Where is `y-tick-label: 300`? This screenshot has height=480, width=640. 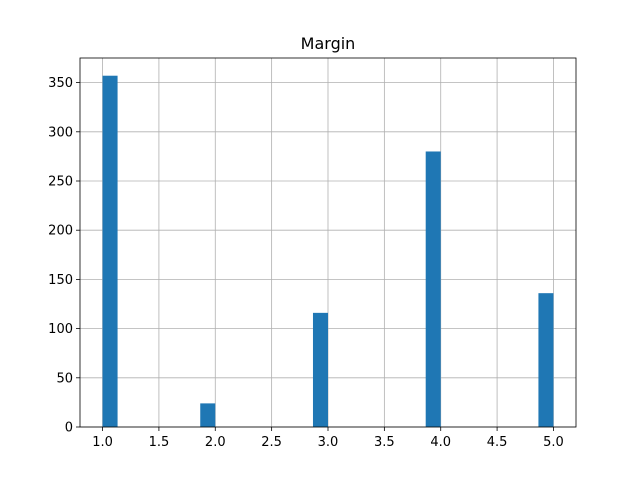 y-tick-label: 300 is located at coordinates (60, 132).